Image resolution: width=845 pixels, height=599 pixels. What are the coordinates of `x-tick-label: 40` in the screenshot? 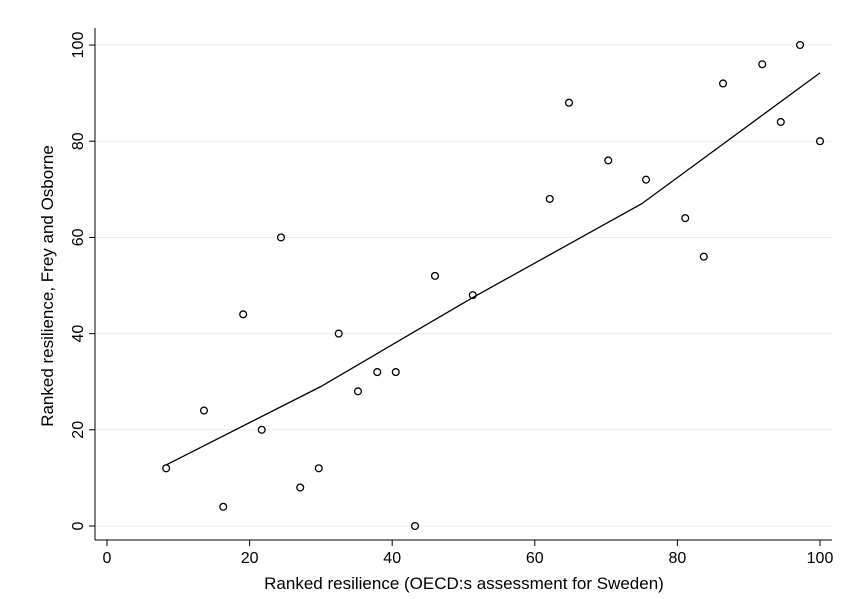 It's located at (392, 558).